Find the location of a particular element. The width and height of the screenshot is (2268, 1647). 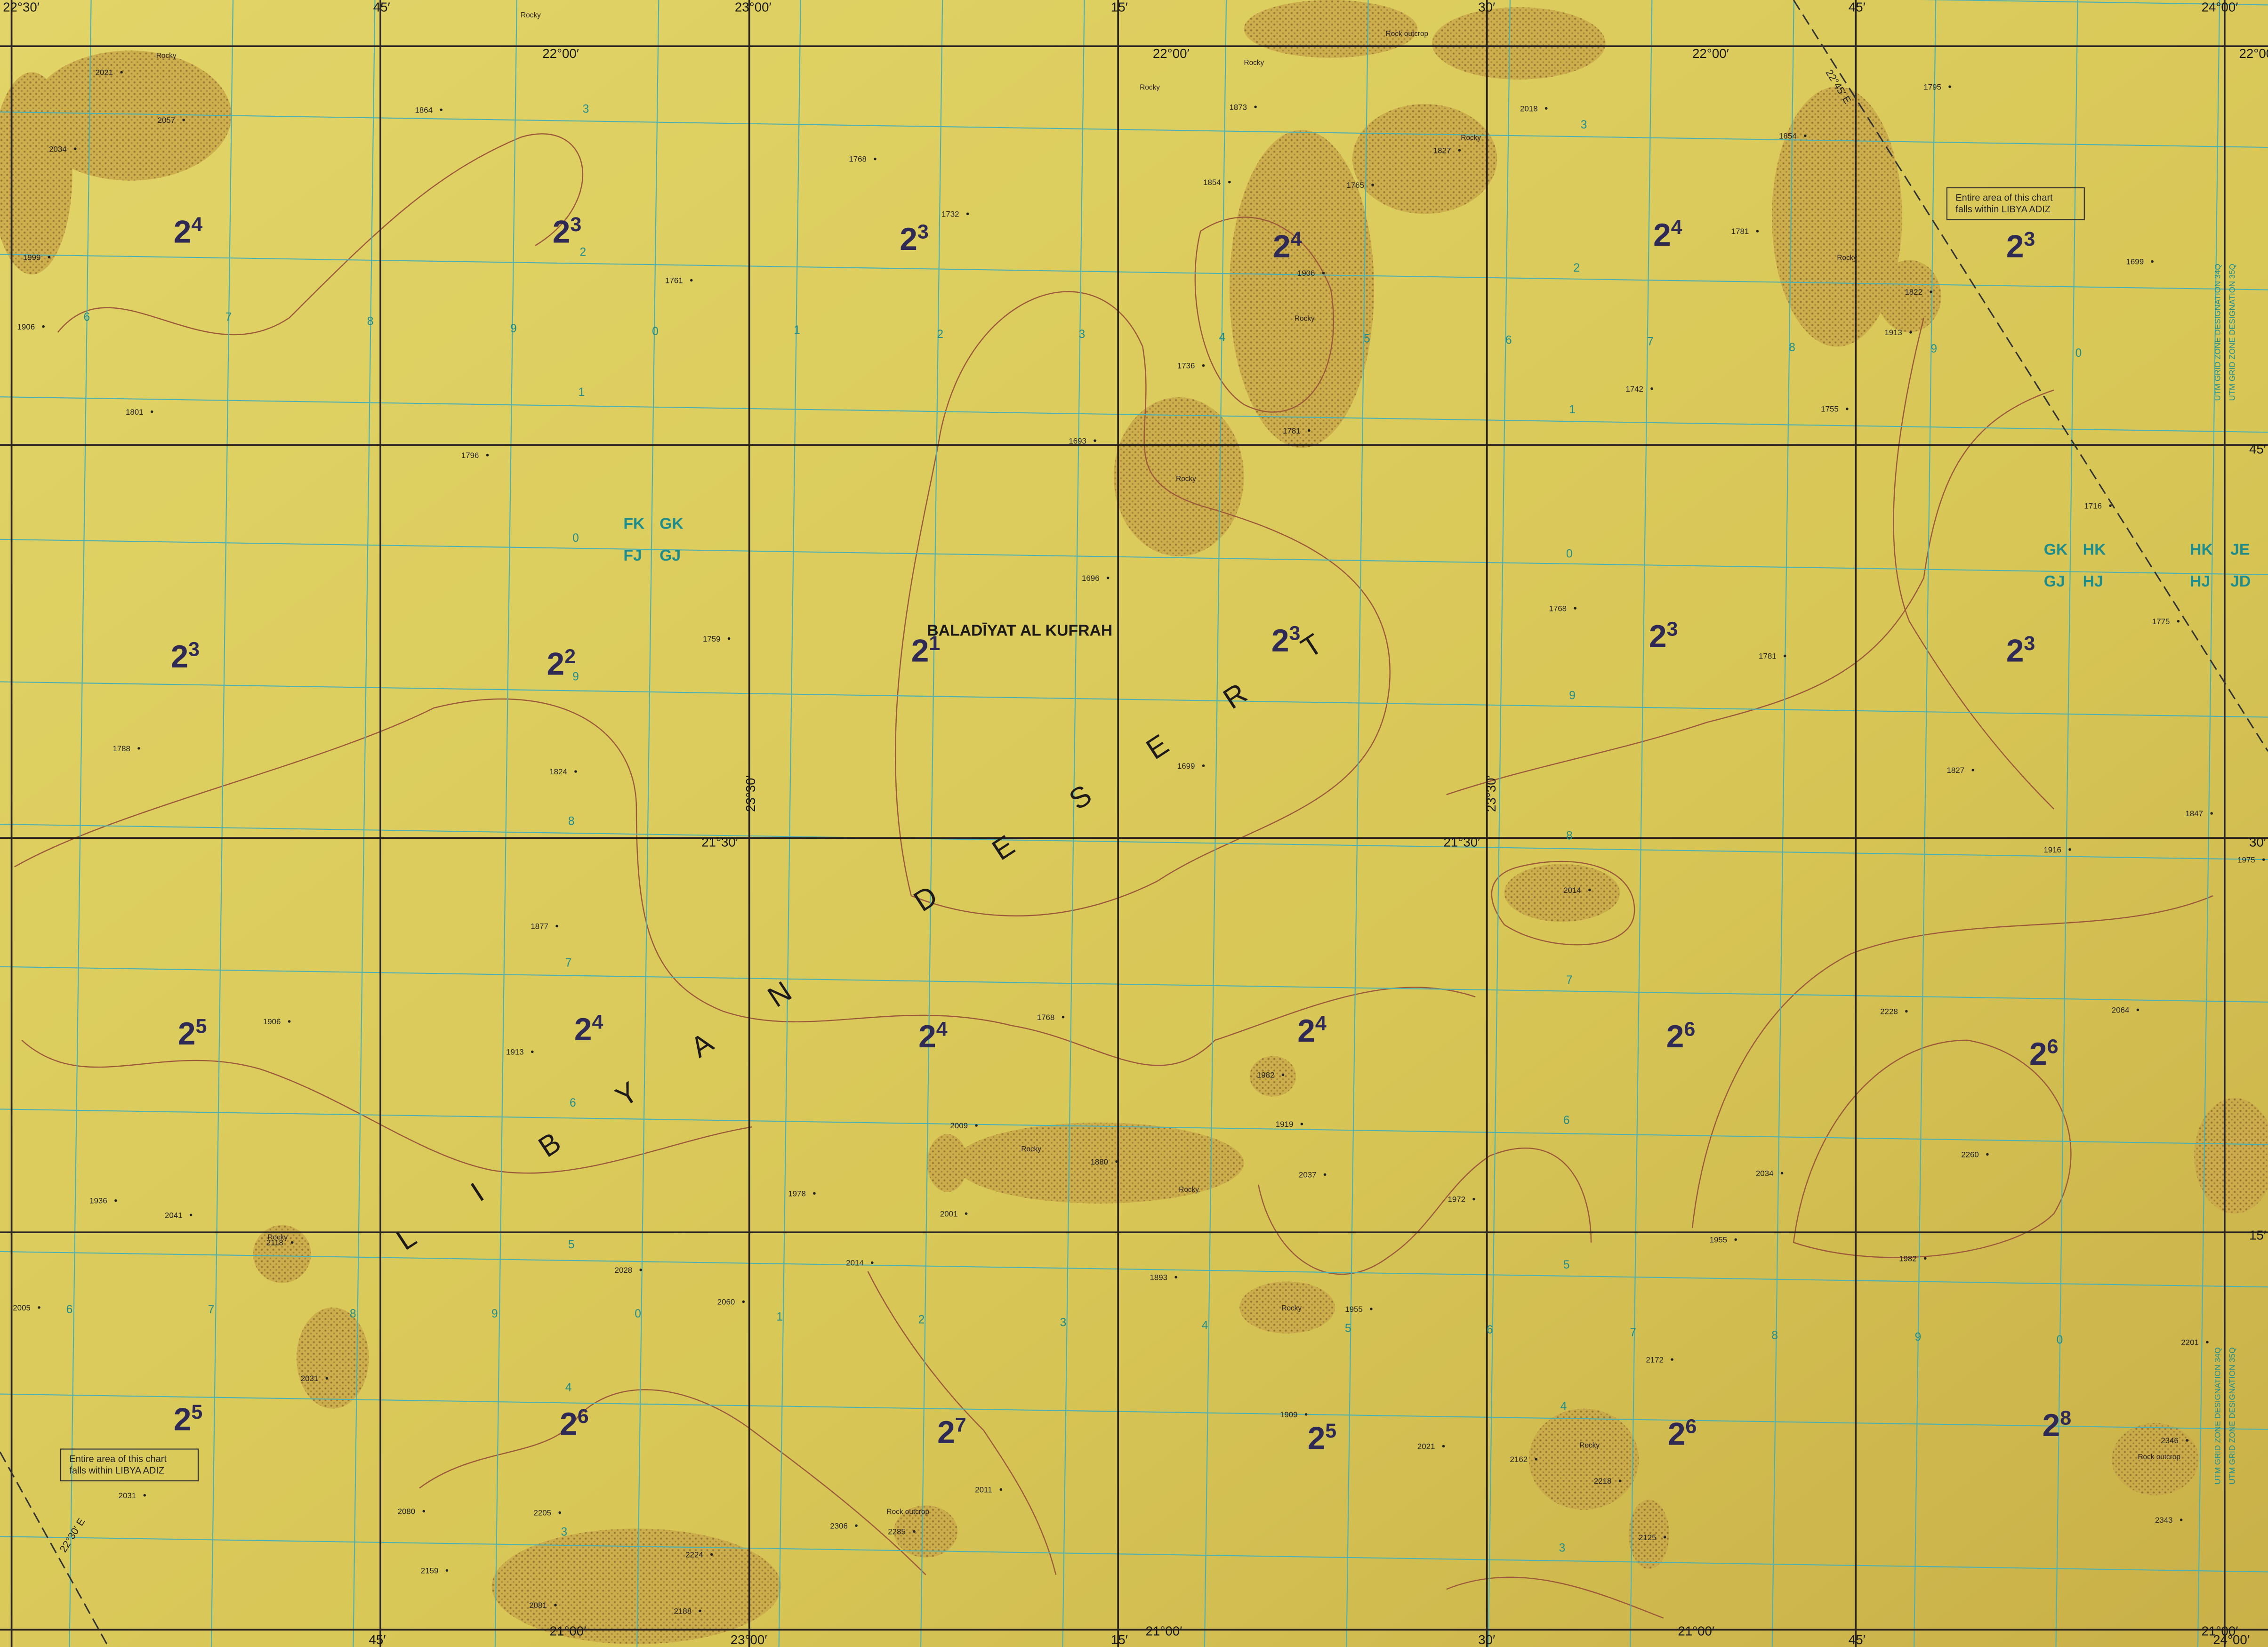

utm-label: 6 is located at coordinates (69, 1309).